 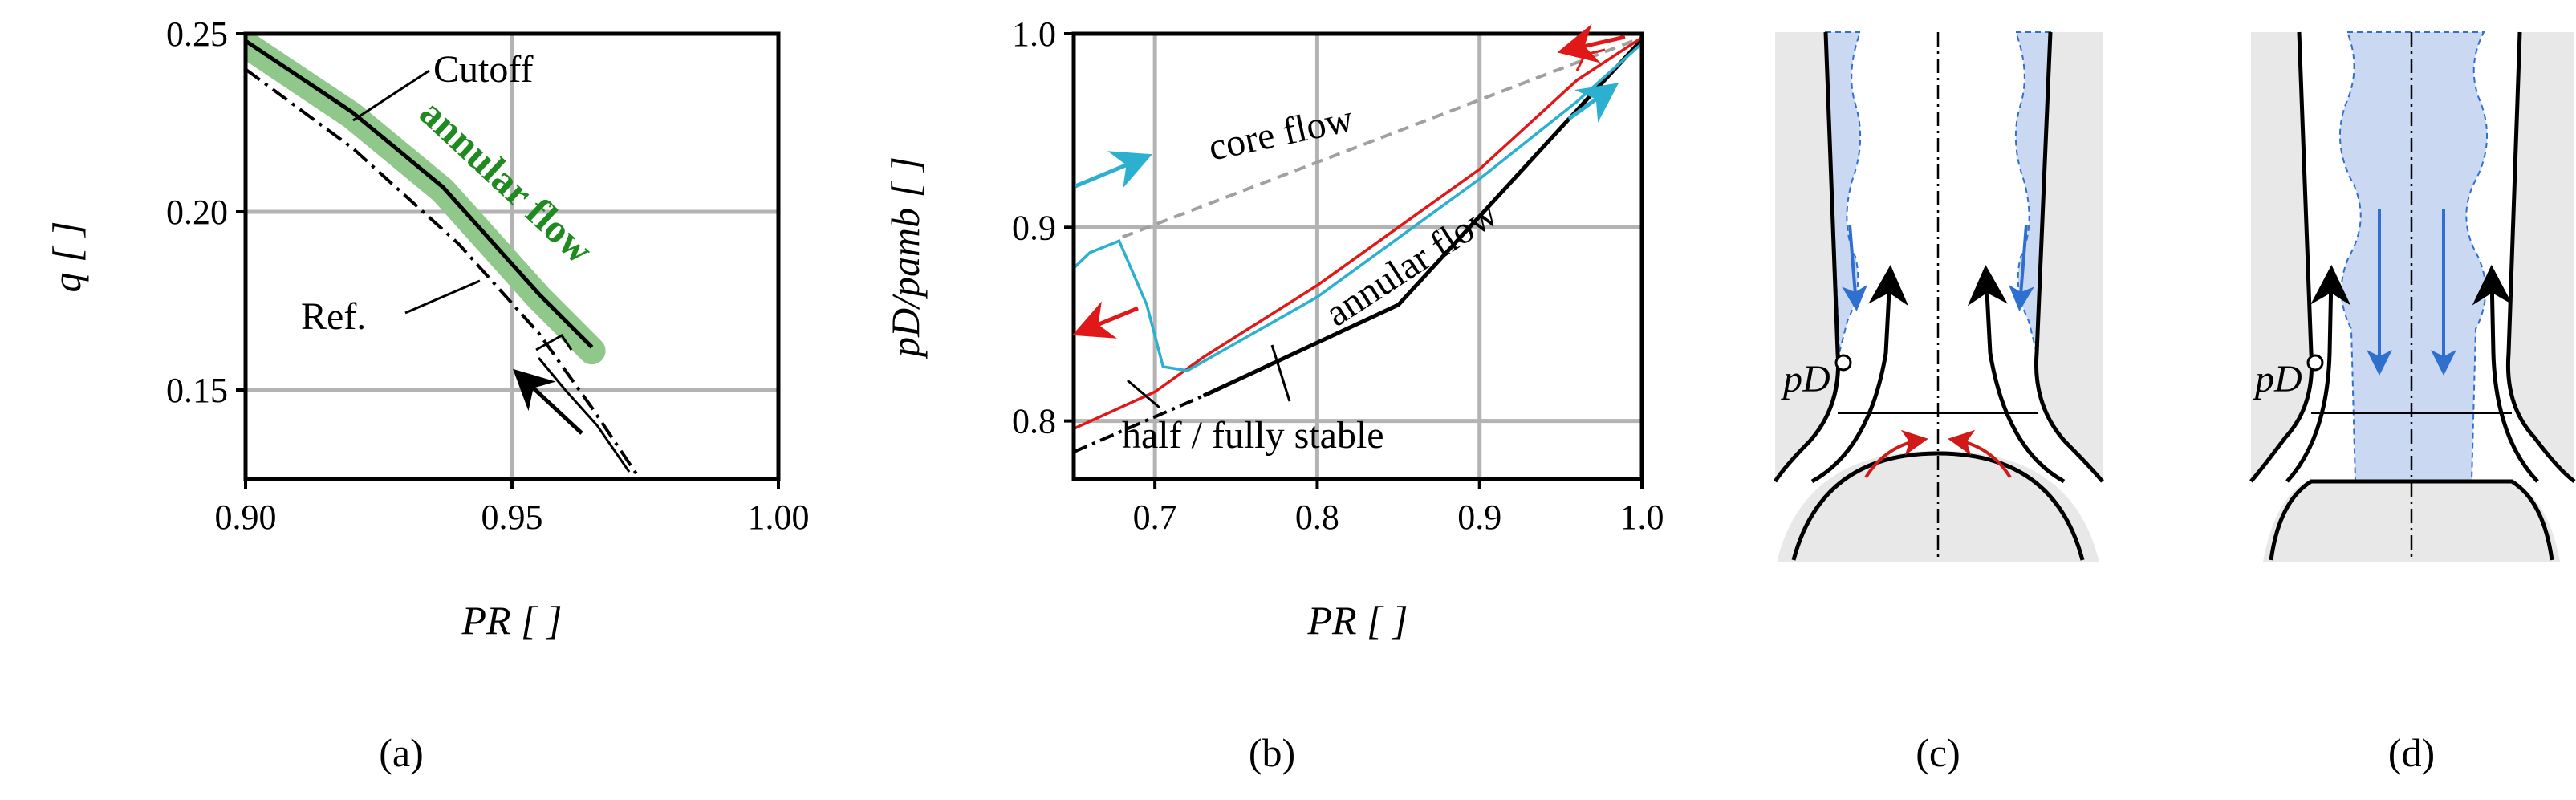 I want to click on panel-a-xlabel: PR [ ], so click(x=512, y=620).